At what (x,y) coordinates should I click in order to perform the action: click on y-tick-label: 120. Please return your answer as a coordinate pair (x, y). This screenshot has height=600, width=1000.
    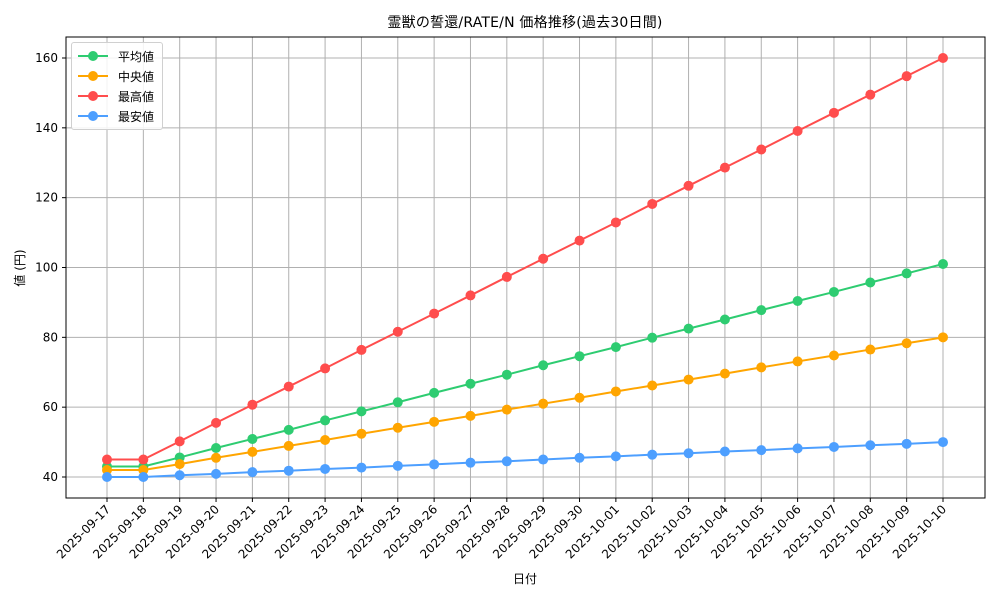
    Looking at the image, I should click on (46, 198).